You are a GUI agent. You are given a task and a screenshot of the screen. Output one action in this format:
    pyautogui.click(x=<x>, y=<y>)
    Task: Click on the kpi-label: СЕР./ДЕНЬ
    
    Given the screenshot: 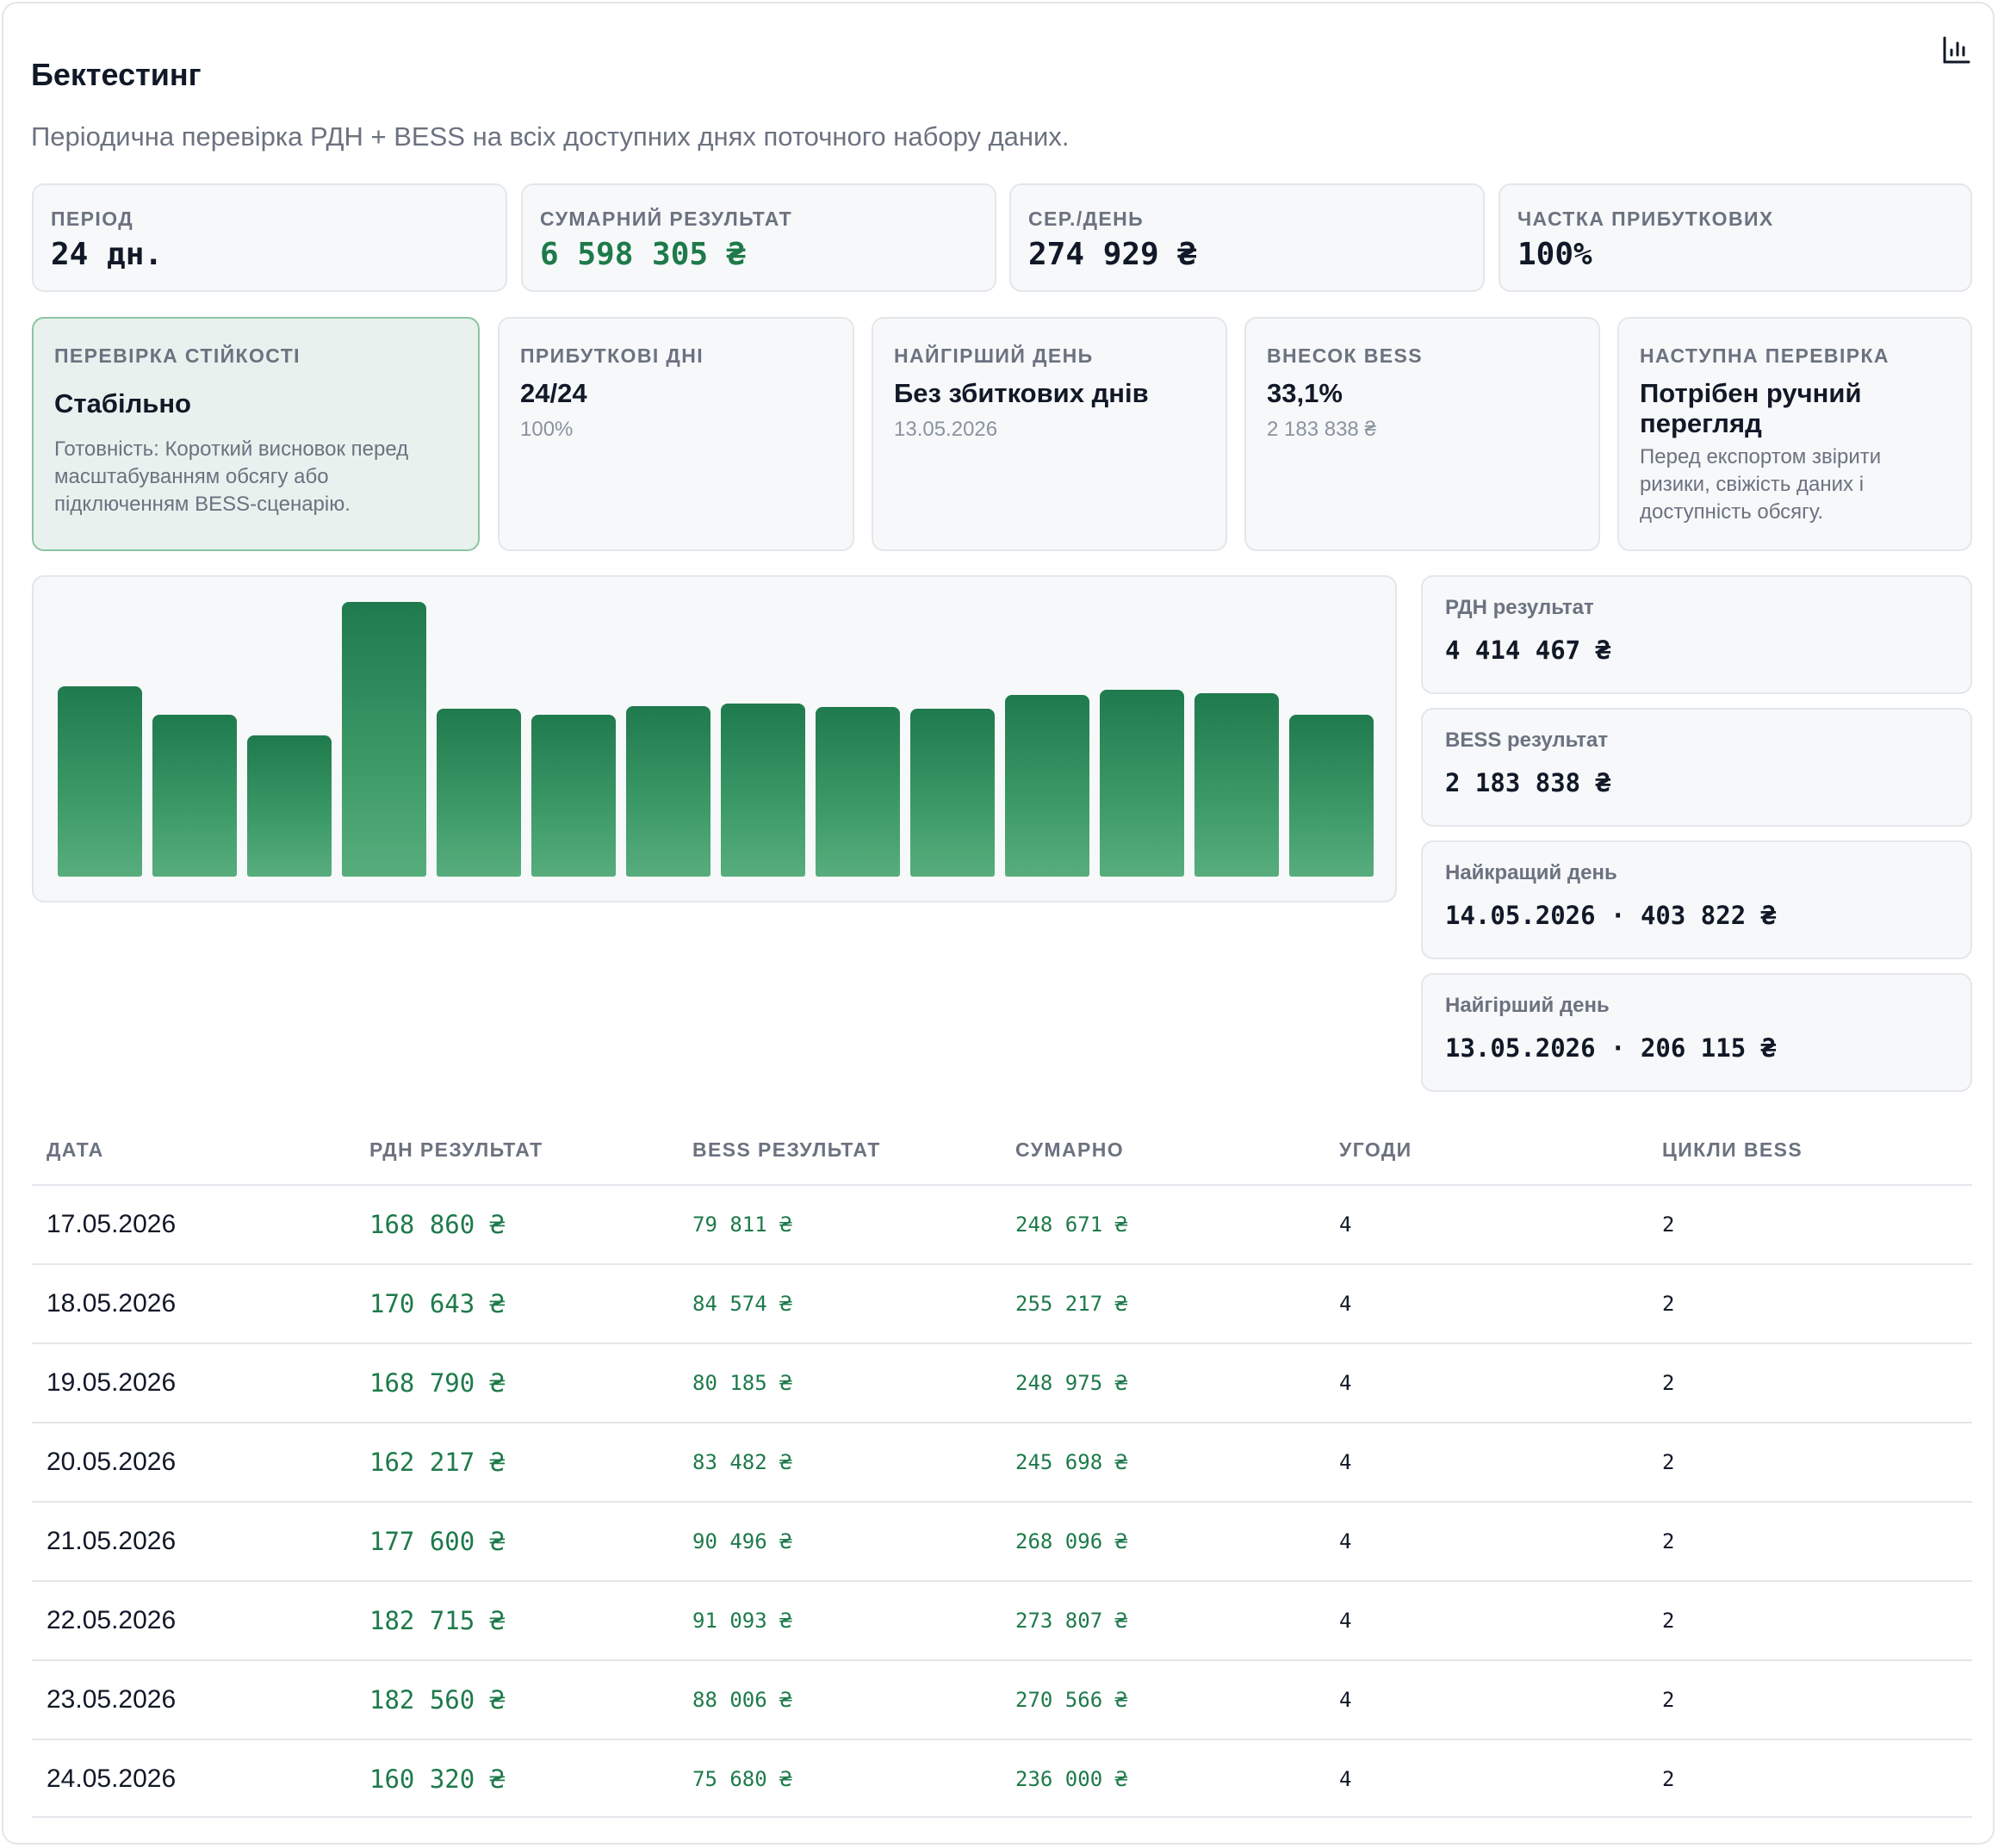 What is the action you would take?
    pyautogui.click(x=1086, y=219)
    